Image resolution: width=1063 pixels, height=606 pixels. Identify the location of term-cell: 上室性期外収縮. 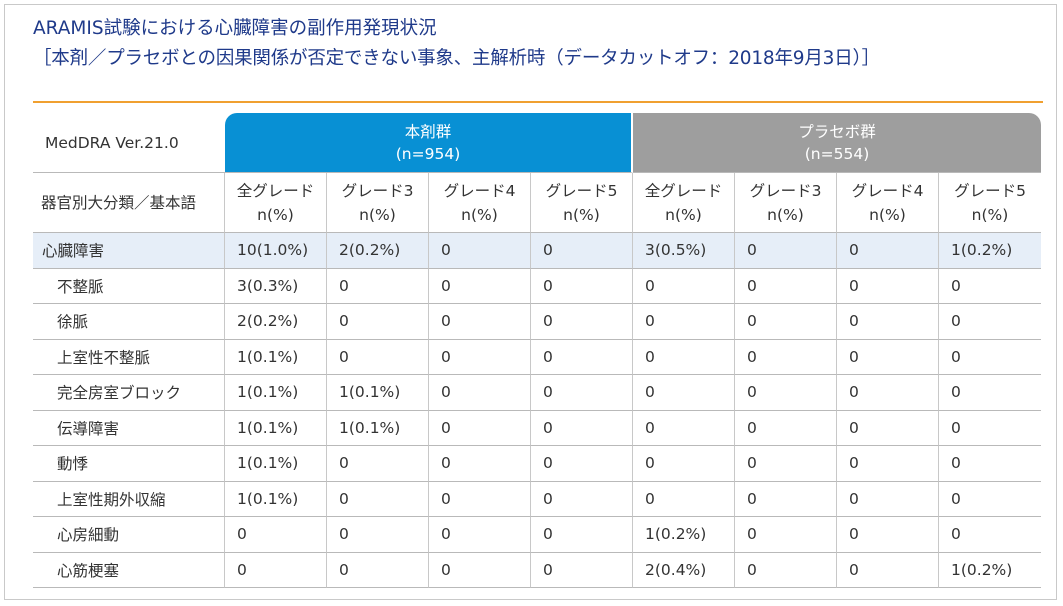
(129, 499).